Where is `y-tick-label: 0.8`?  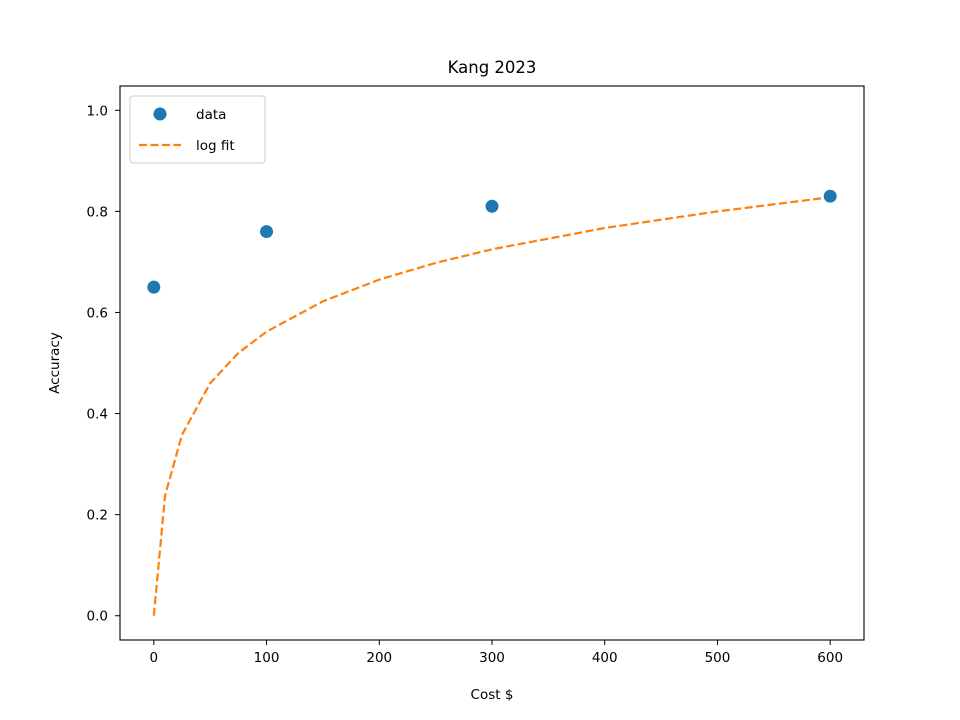
y-tick-label: 0.8 is located at coordinates (97, 212).